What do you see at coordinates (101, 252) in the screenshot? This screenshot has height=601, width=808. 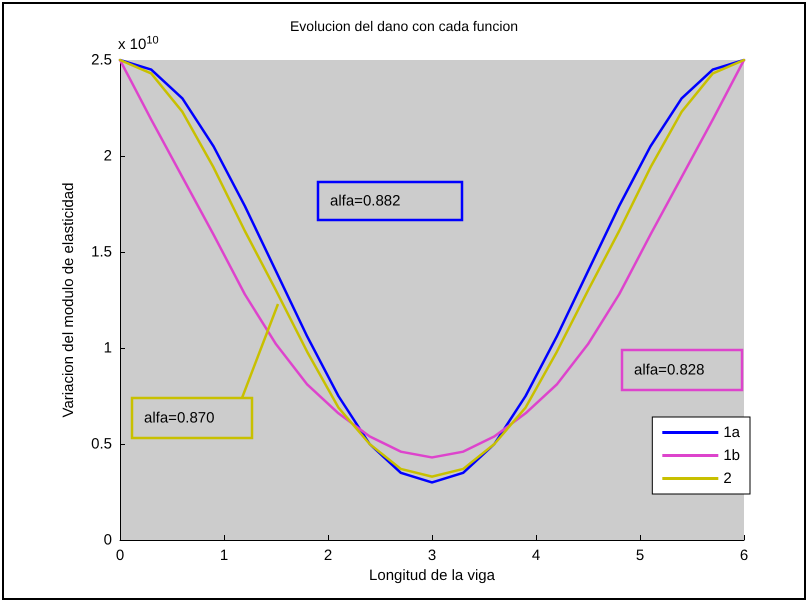 I see `y-tick-label: 1.5` at bounding box center [101, 252].